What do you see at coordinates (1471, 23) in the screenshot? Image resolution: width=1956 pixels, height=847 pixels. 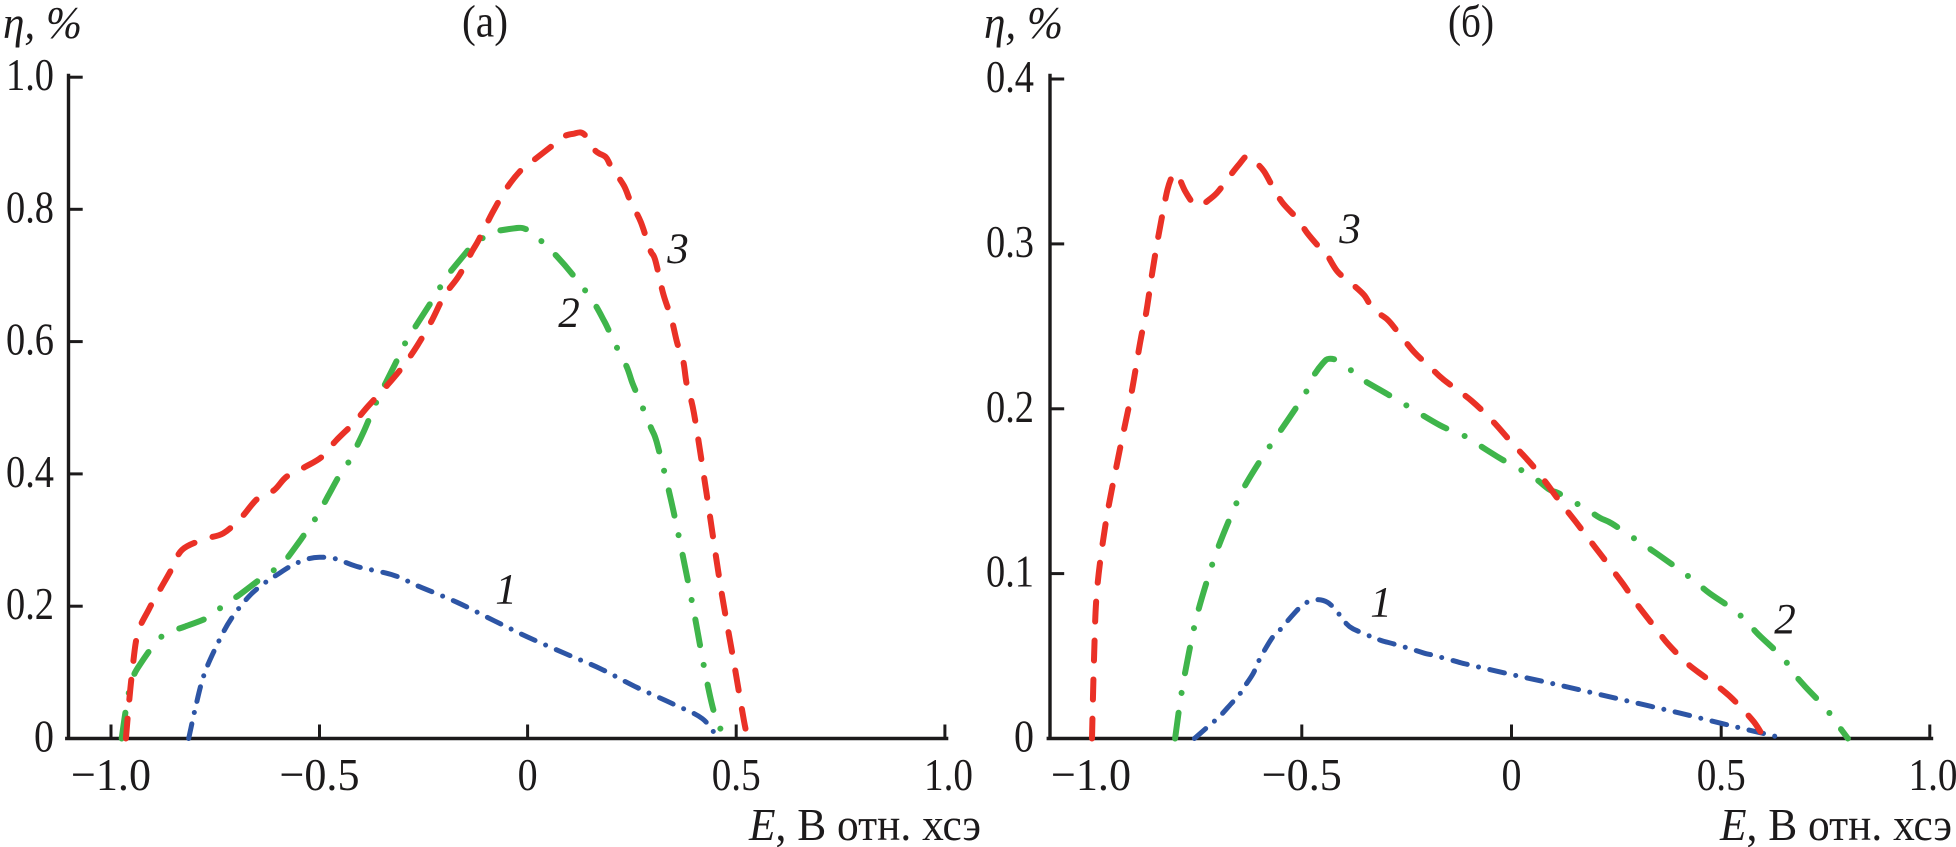 I see `svg-text: (б)` at bounding box center [1471, 23].